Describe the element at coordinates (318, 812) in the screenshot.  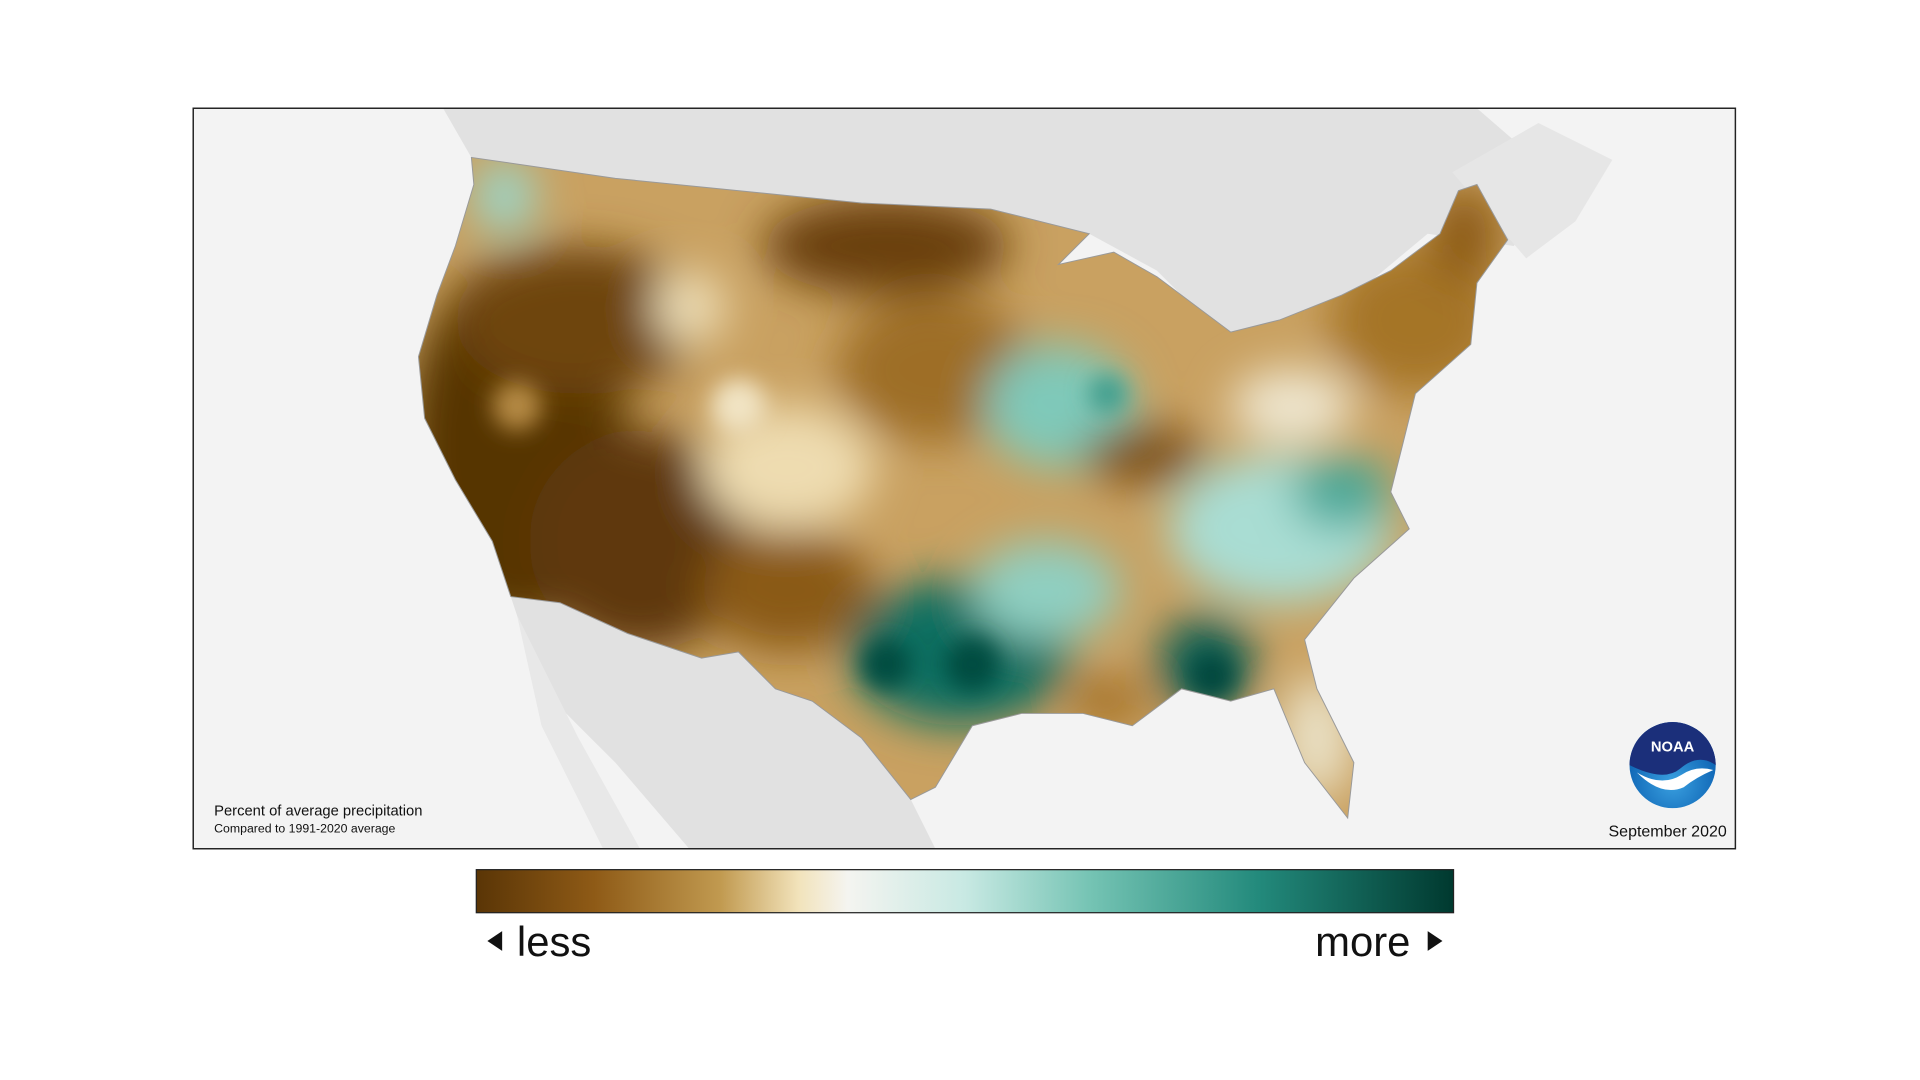
I see `map-title: Percent of average precipitation` at that location.